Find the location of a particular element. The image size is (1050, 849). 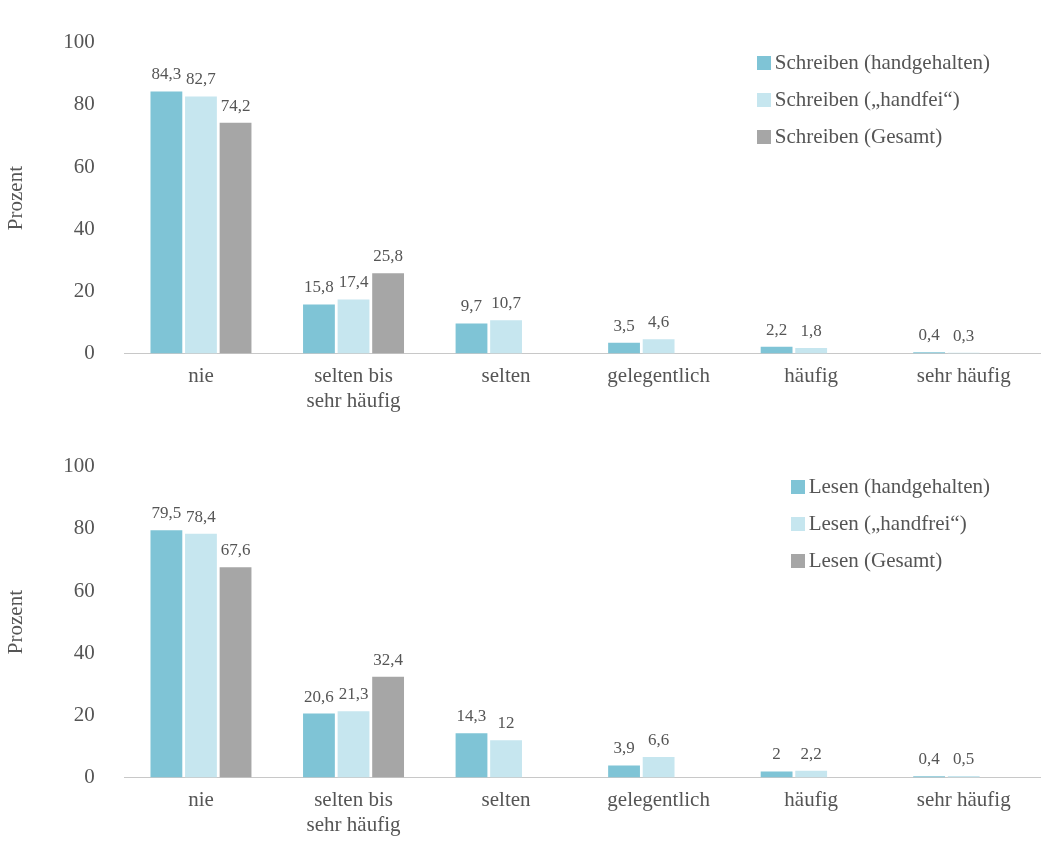

data-label: 21,3 is located at coordinates (353, 694).